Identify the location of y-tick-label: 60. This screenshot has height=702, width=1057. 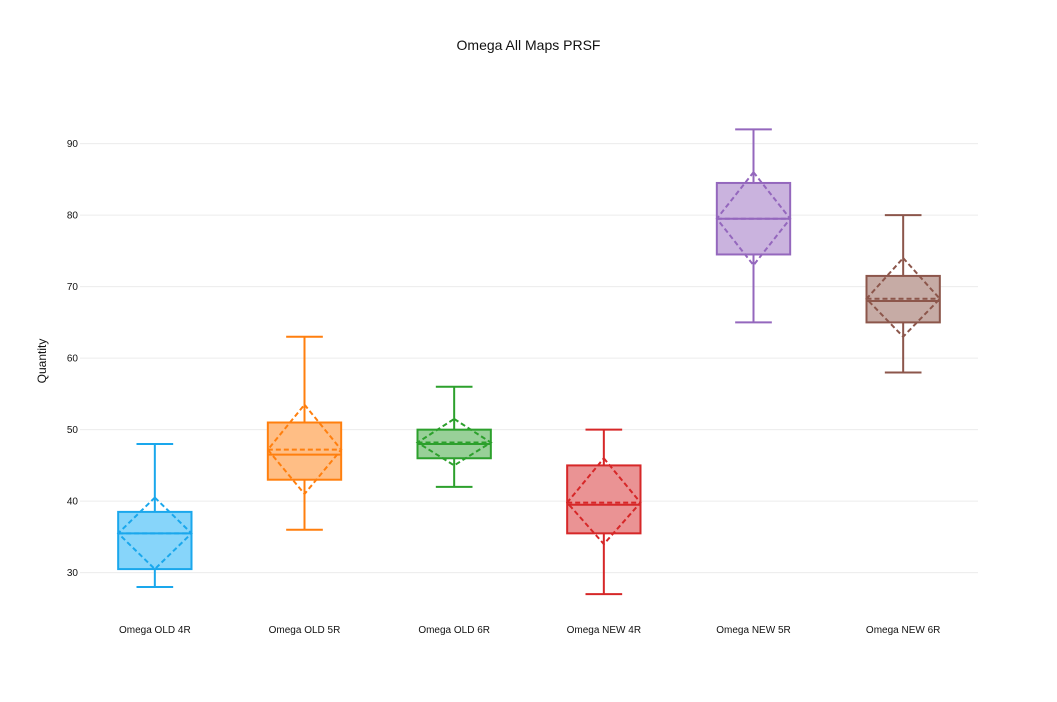
(73, 359).